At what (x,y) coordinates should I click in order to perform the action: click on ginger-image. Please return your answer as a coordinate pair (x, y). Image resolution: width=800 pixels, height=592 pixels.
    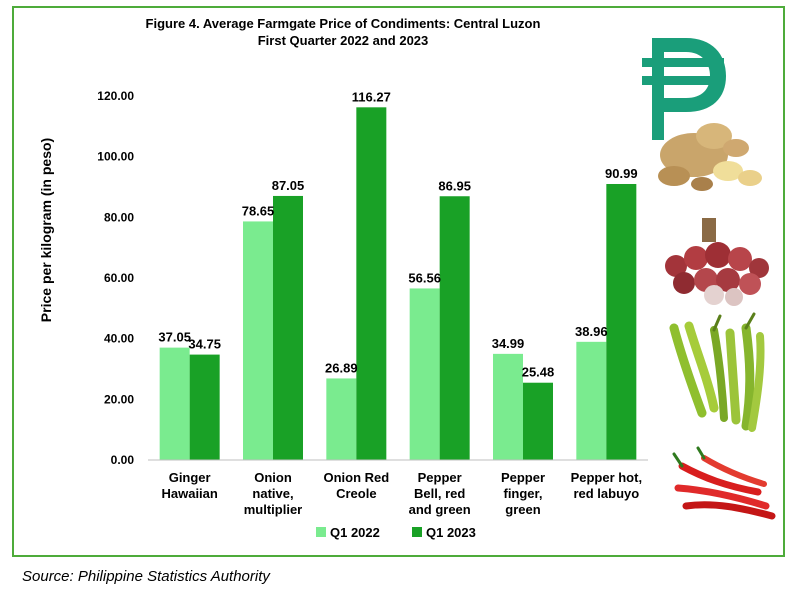
    Looking at the image, I should click on (710, 157).